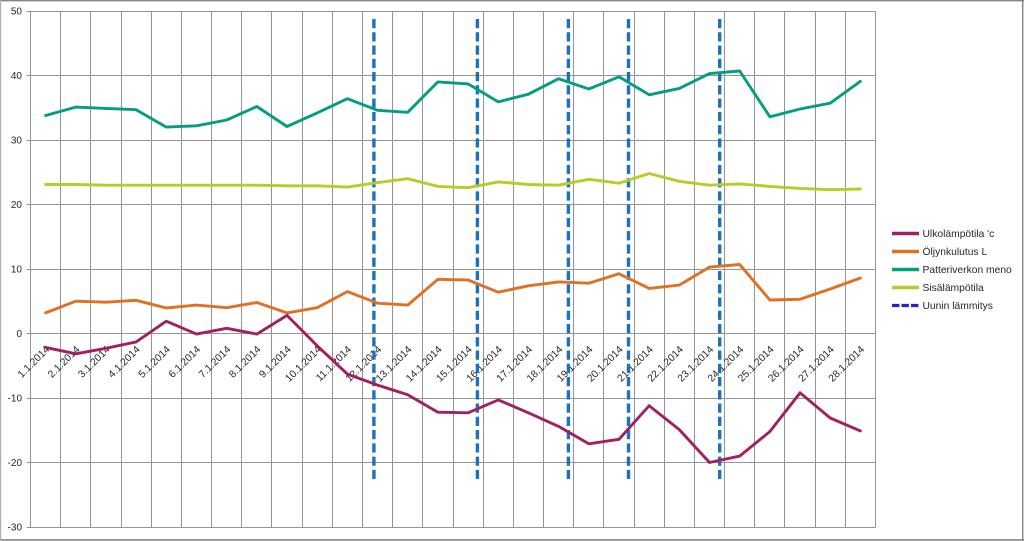  Describe the element at coordinates (15, 399) in the screenshot. I see `svg-text: -10` at that location.